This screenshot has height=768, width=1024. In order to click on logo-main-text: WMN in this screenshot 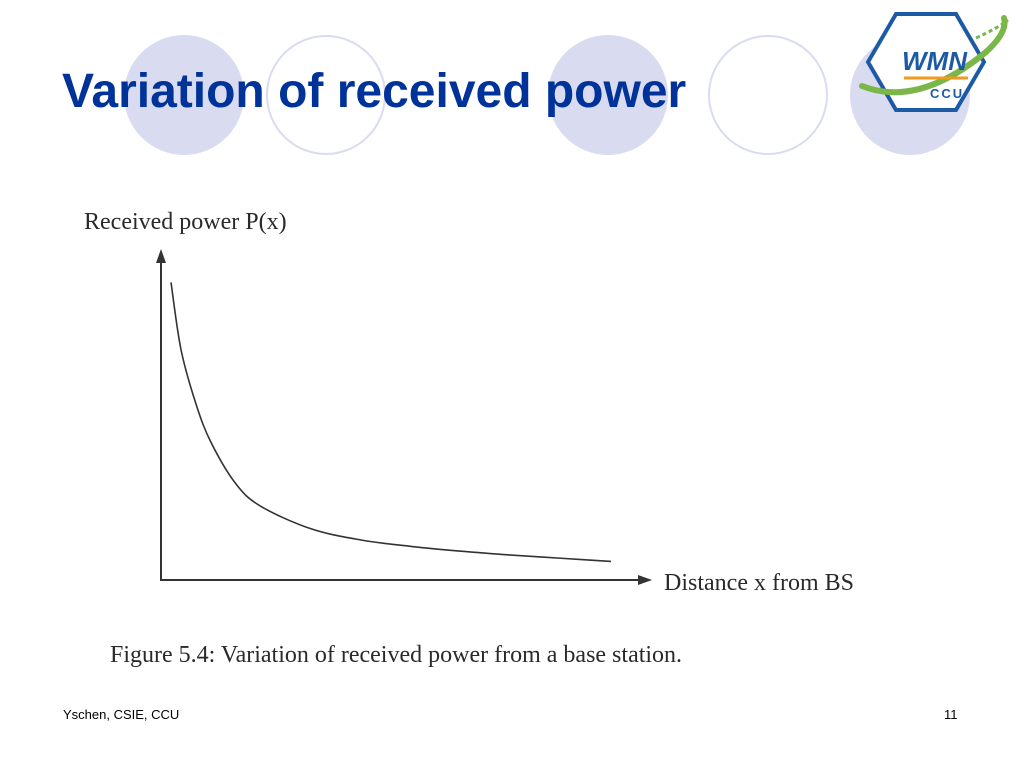, I will do `click(935, 61)`.